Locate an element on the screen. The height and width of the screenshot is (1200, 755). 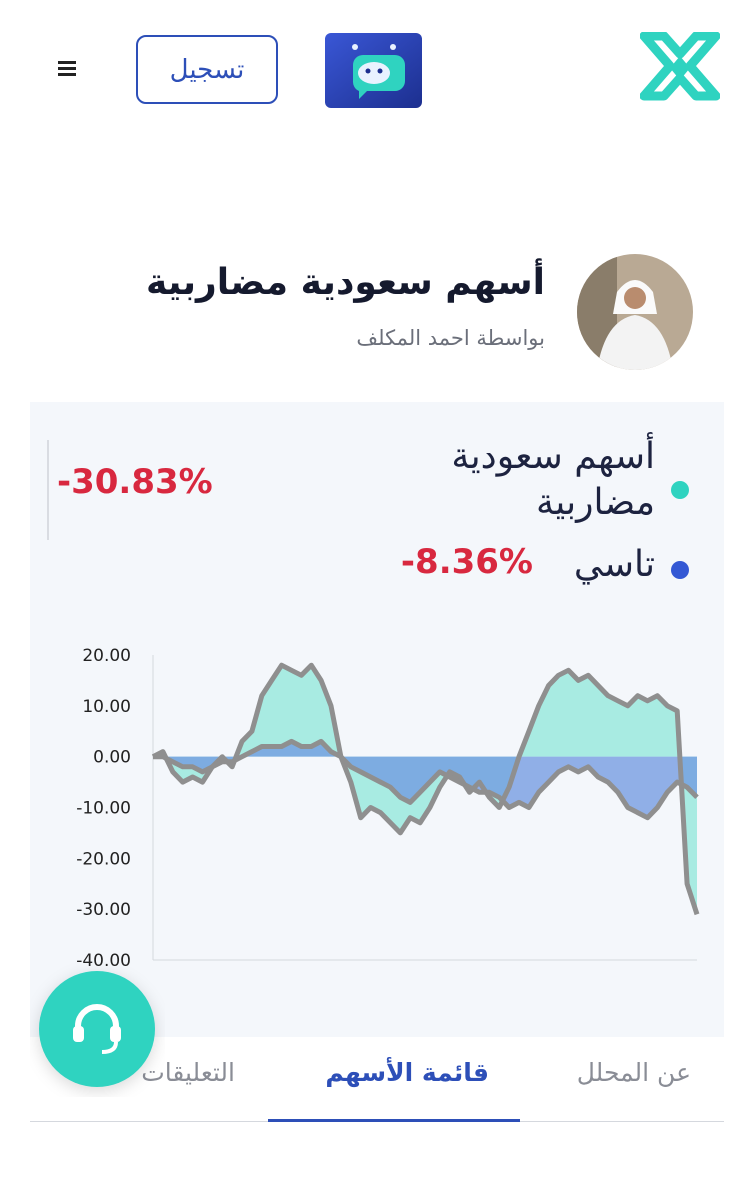
author: بواسطة احمد المكلف is located at coordinates (450, 338).